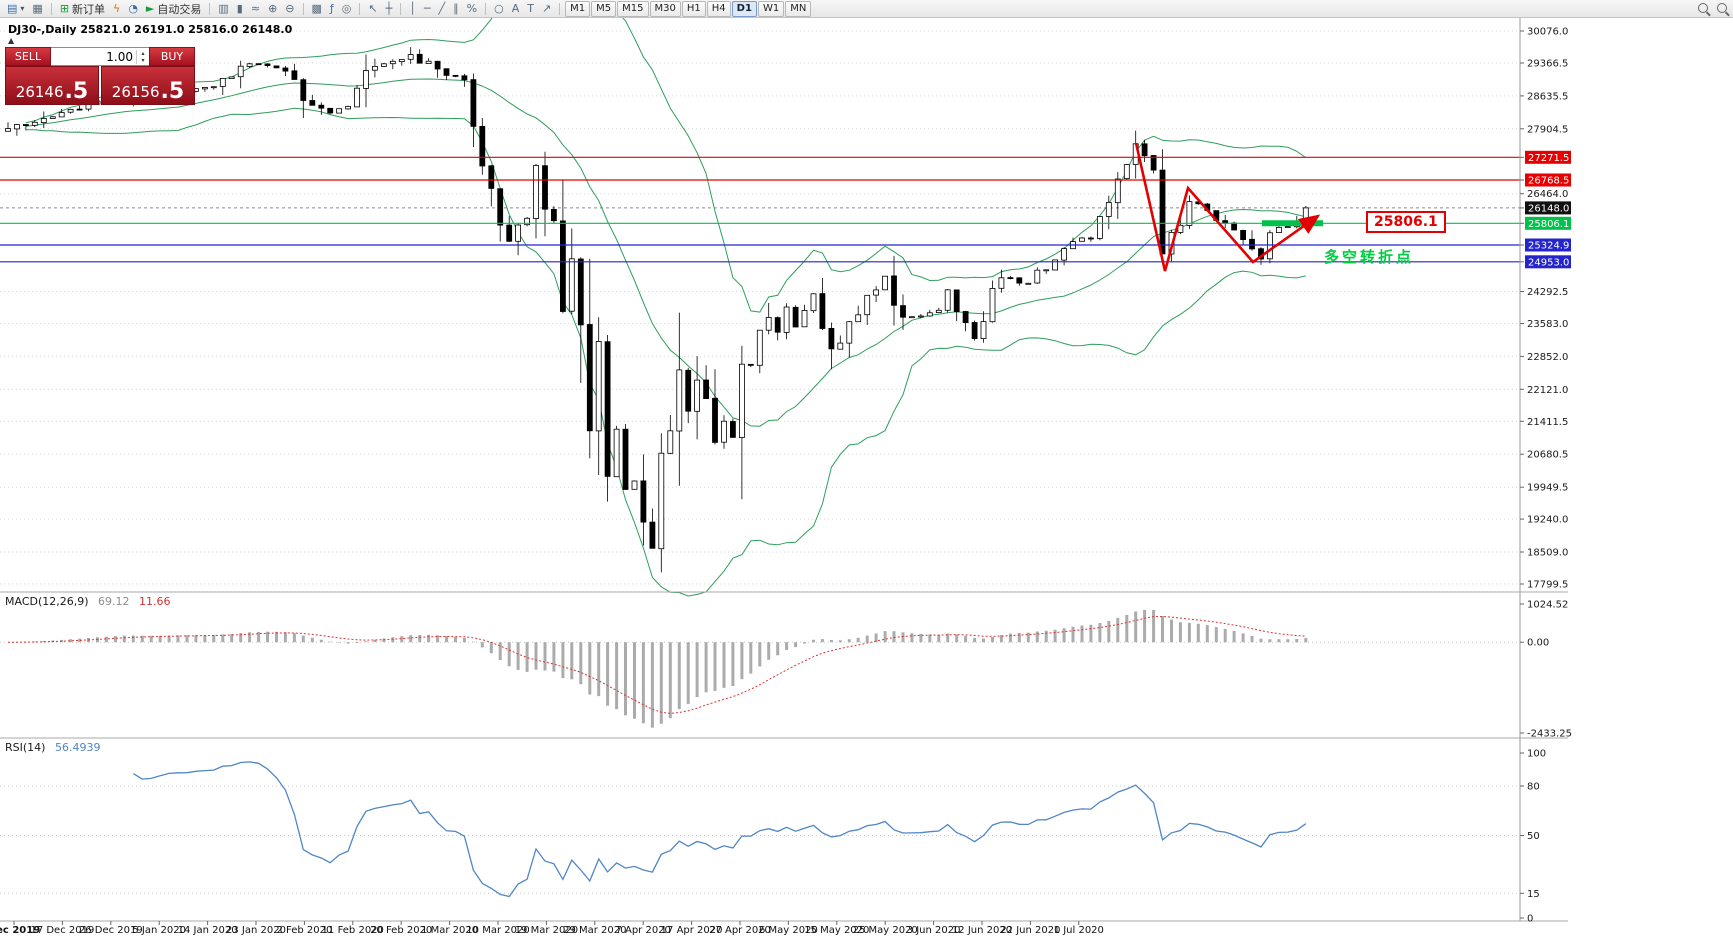 The height and width of the screenshot is (941, 1733). What do you see at coordinates (77, 747) in the screenshot?
I see `rsi-value: 56.4939` at bounding box center [77, 747].